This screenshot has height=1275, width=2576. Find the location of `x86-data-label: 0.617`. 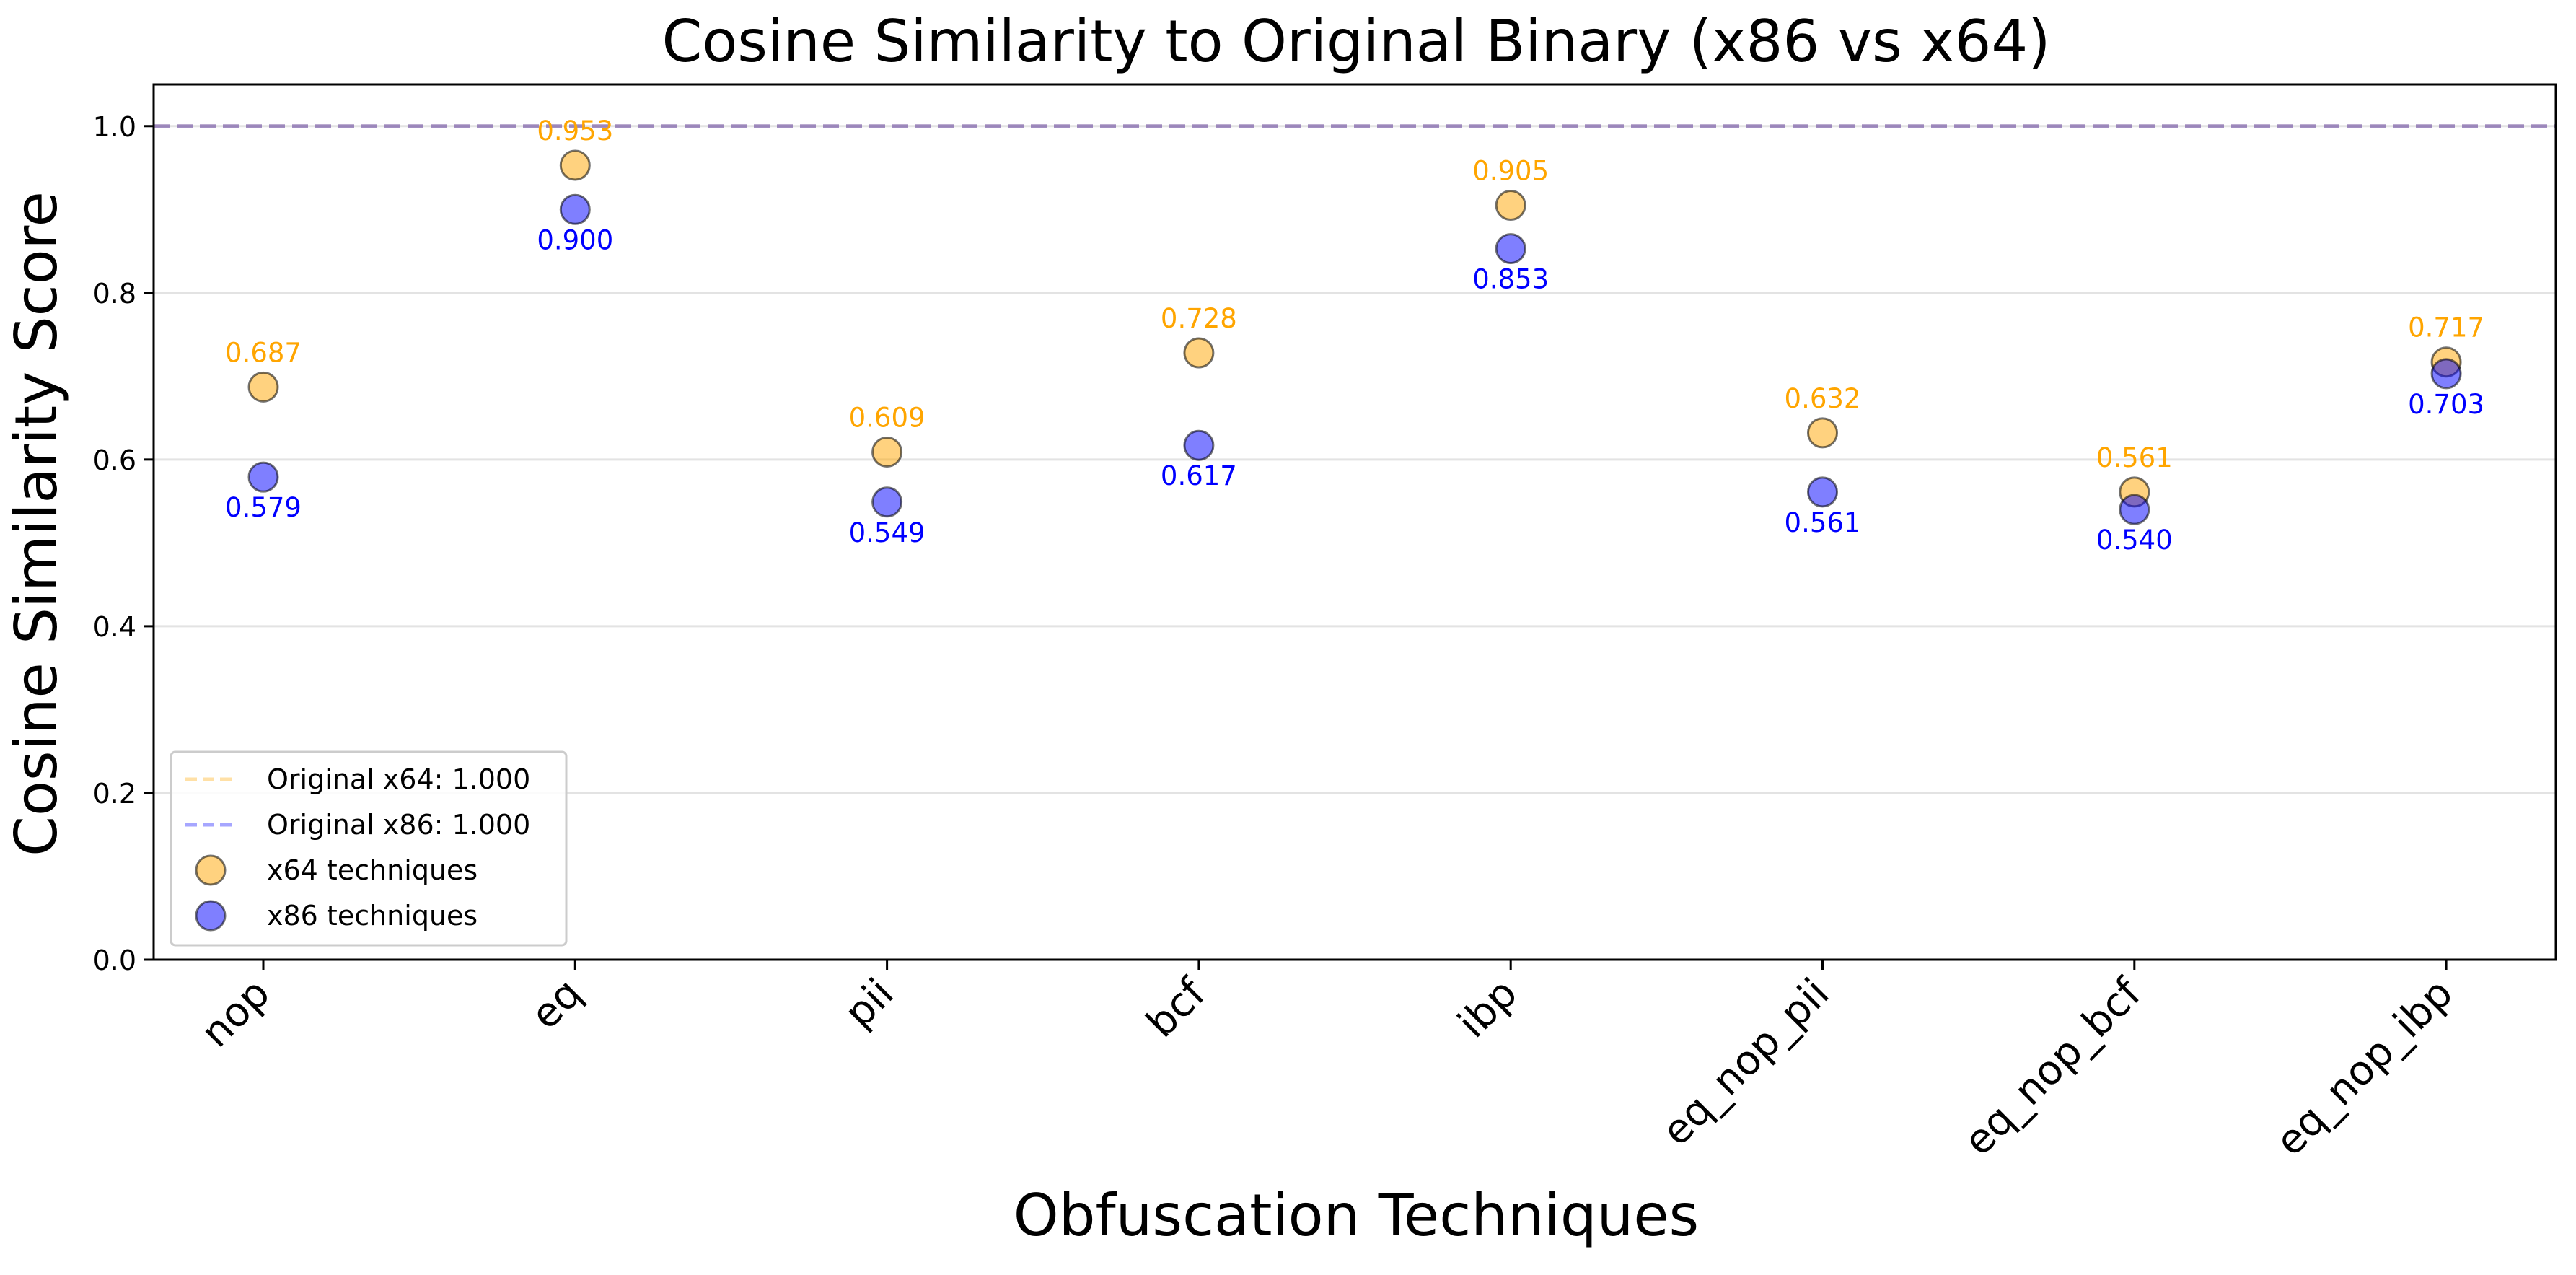

x86-data-label: 0.617 is located at coordinates (1199, 476).